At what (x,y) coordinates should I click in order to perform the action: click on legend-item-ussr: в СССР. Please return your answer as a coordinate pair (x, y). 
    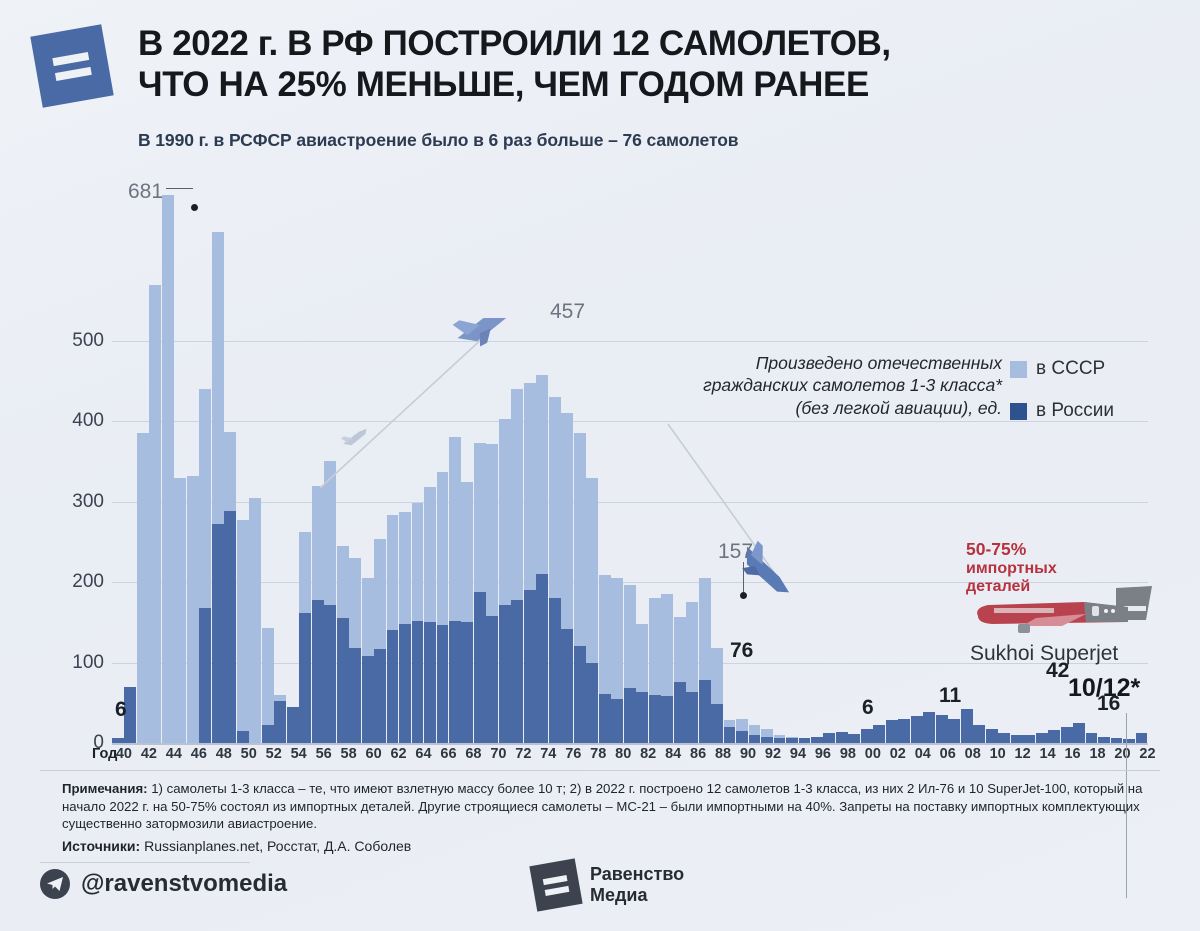
    Looking at the image, I should click on (1062, 369).